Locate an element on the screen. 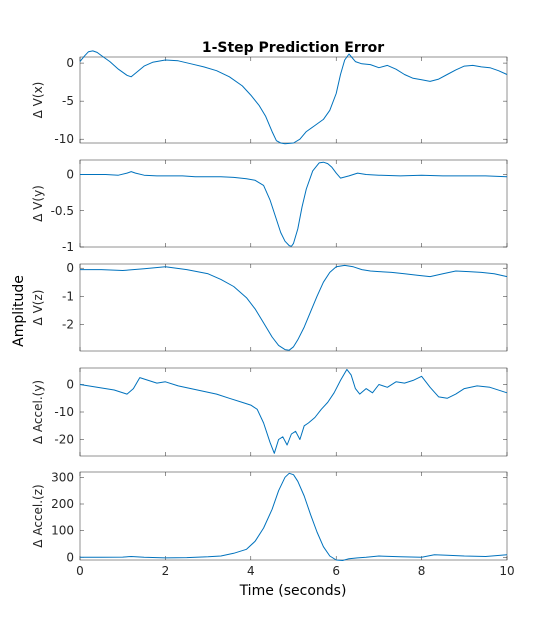 The width and height of the screenshot is (560, 635). subplot-3: 0 -1 -2 Δ V(z) is located at coordinates (269, 306).